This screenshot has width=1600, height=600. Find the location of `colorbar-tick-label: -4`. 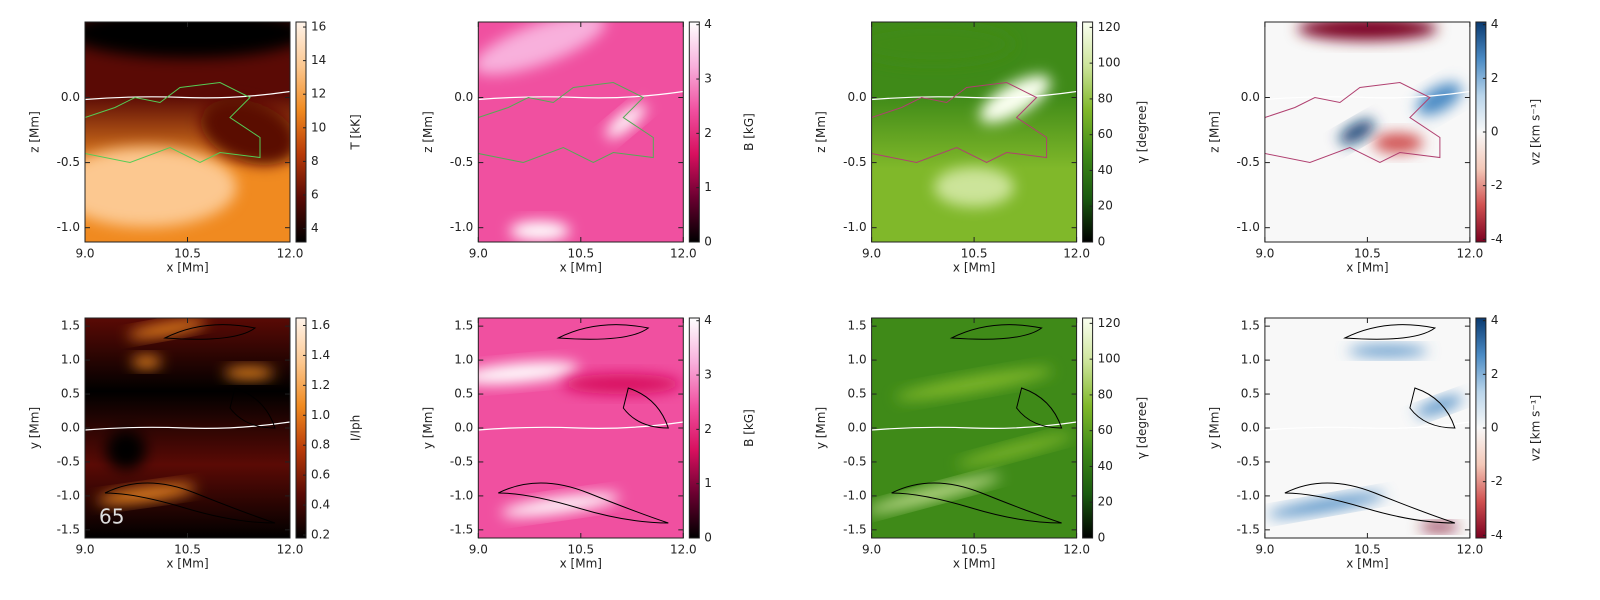

colorbar-tick-label: -4 is located at coordinates (1497, 535).